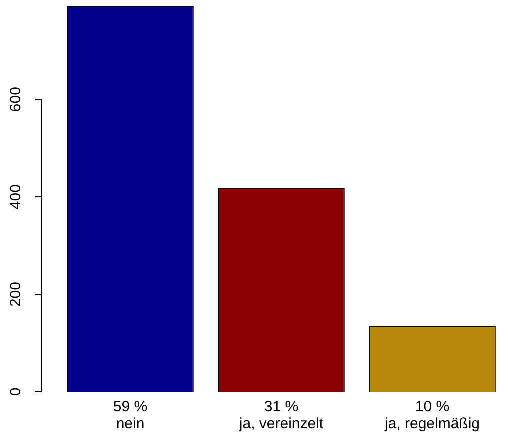  Describe the element at coordinates (16, 197) in the screenshot. I see `y-tick-label: 400` at that location.